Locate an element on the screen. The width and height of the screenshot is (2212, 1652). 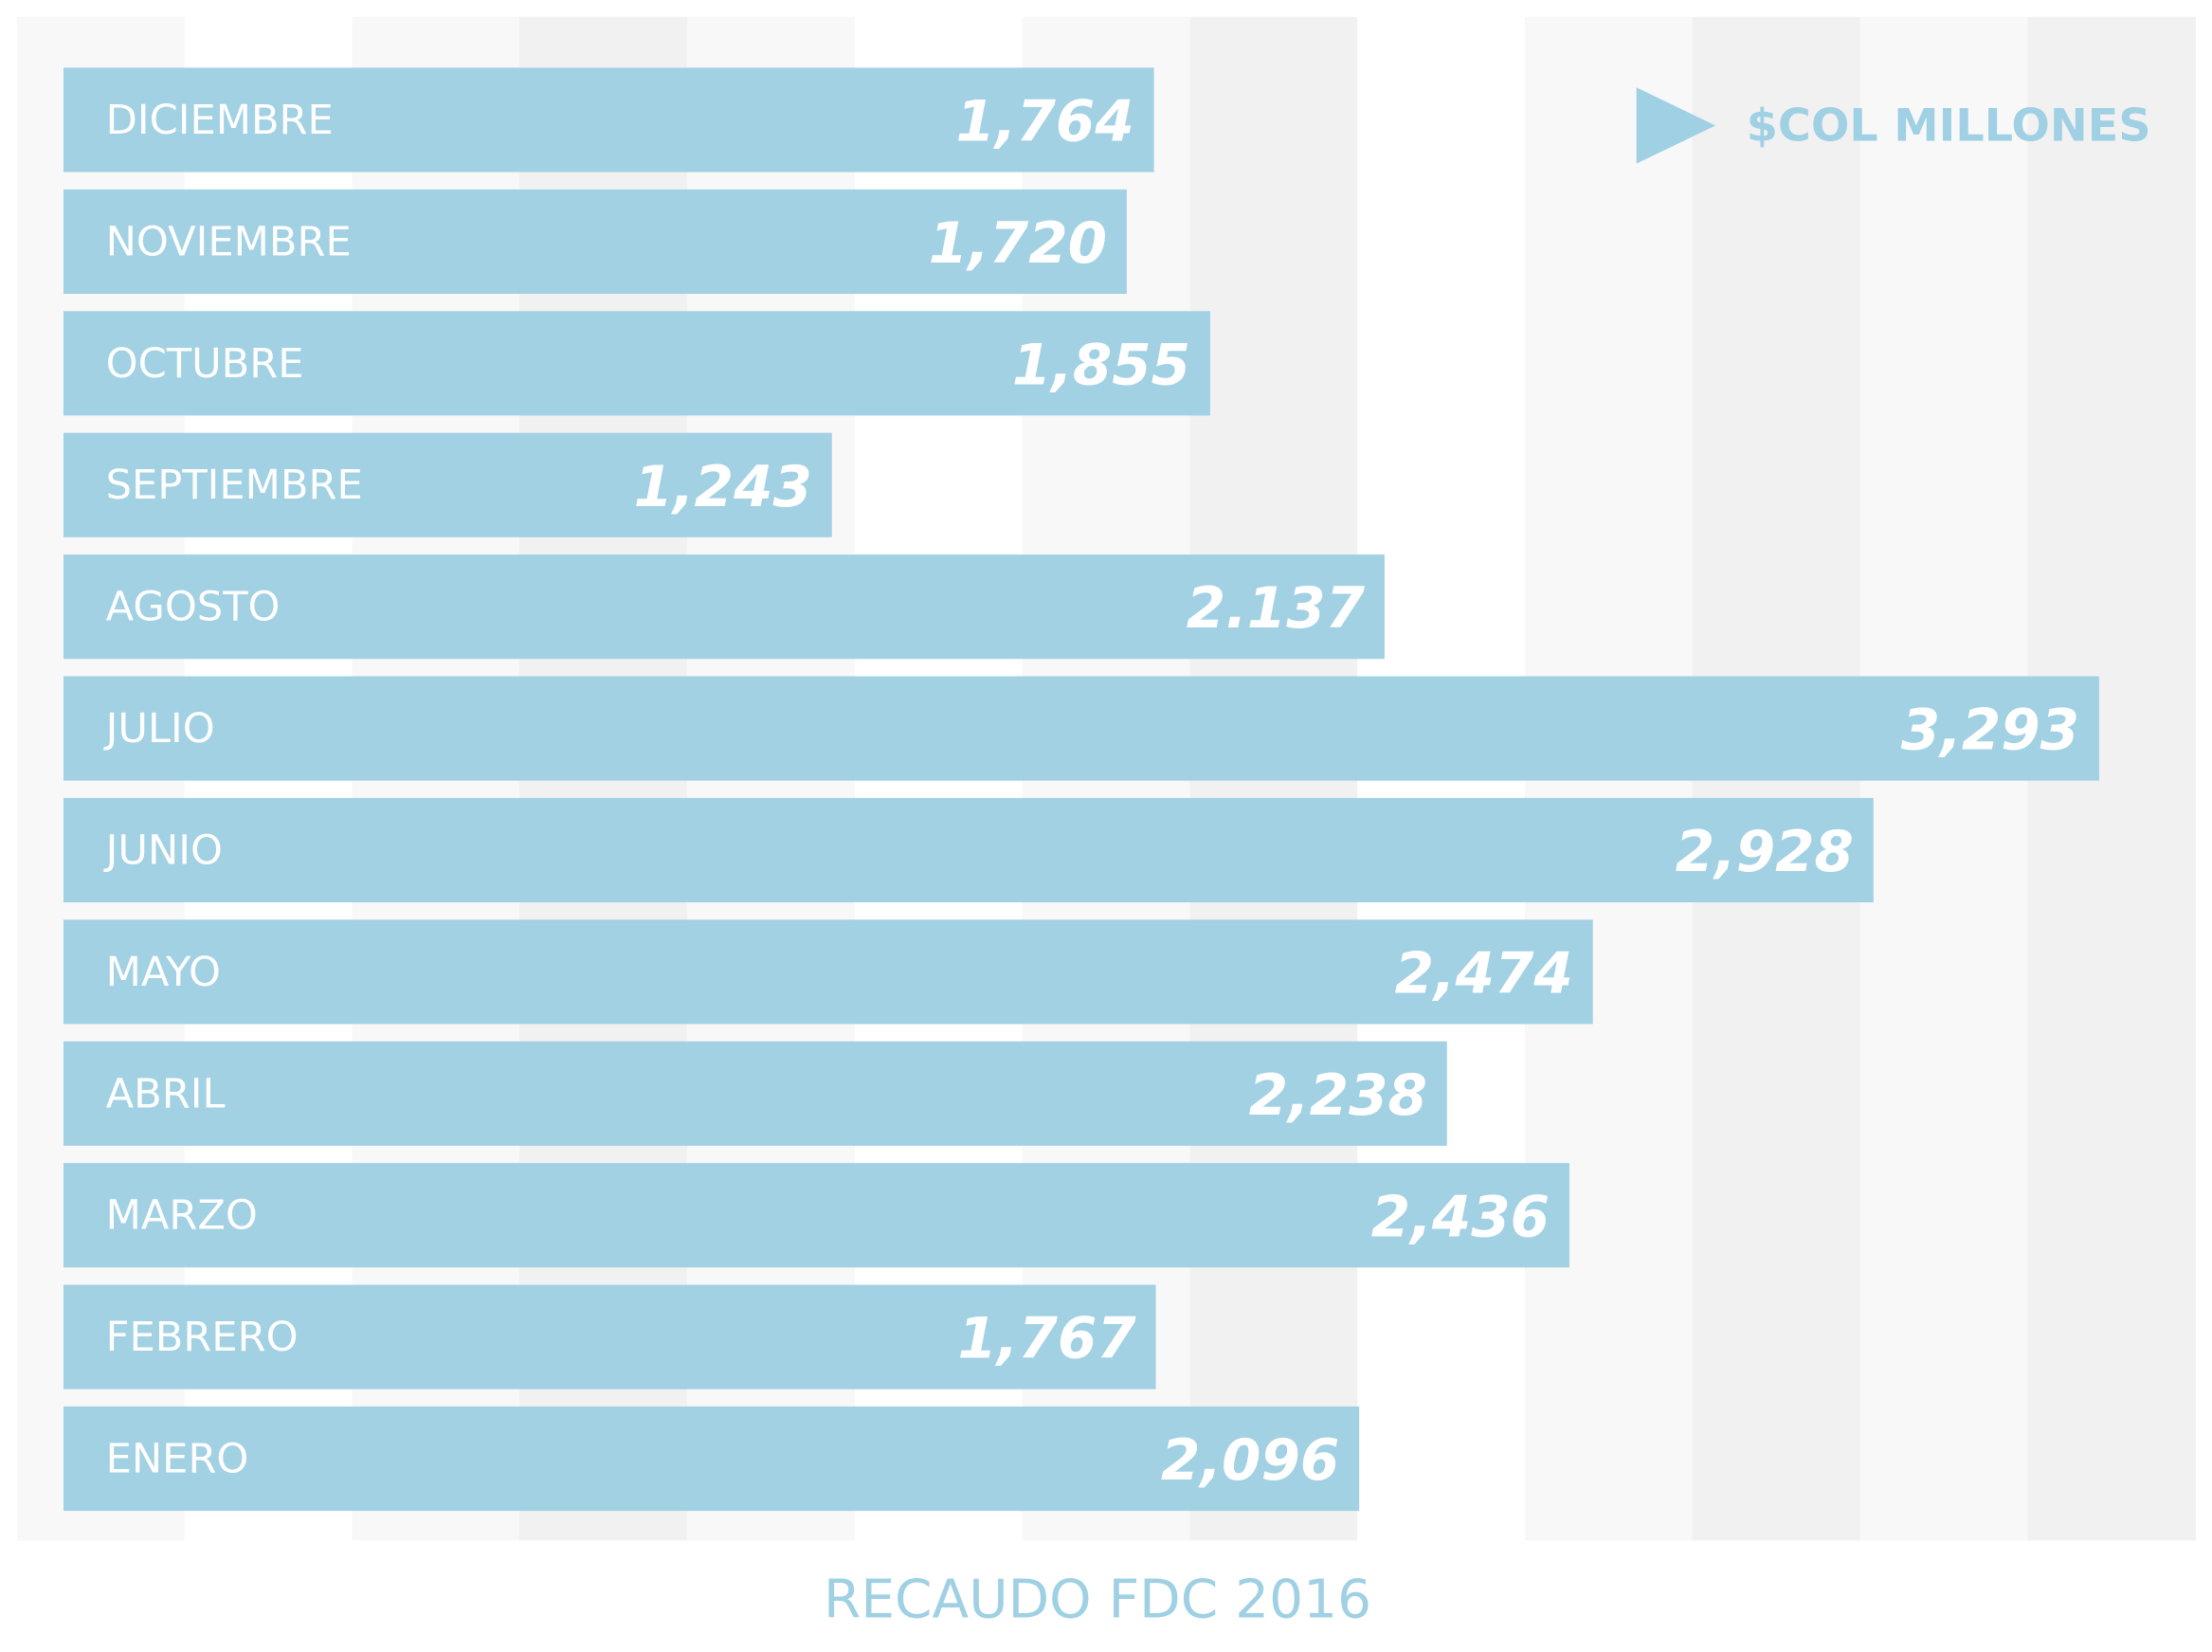
category-label: JULIO is located at coordinates (159, 729).